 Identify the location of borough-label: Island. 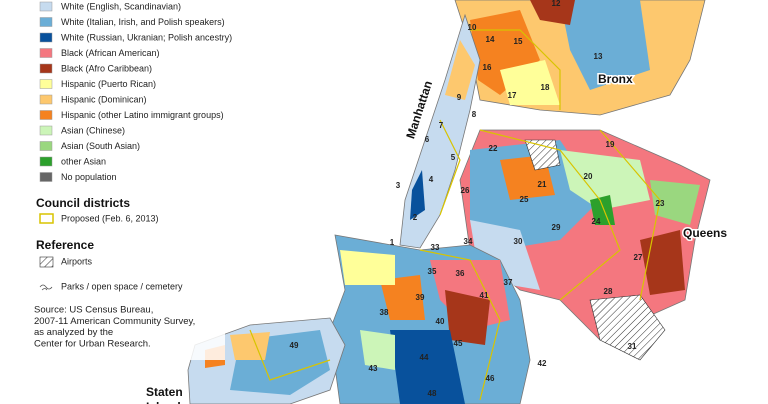
(163, 402).